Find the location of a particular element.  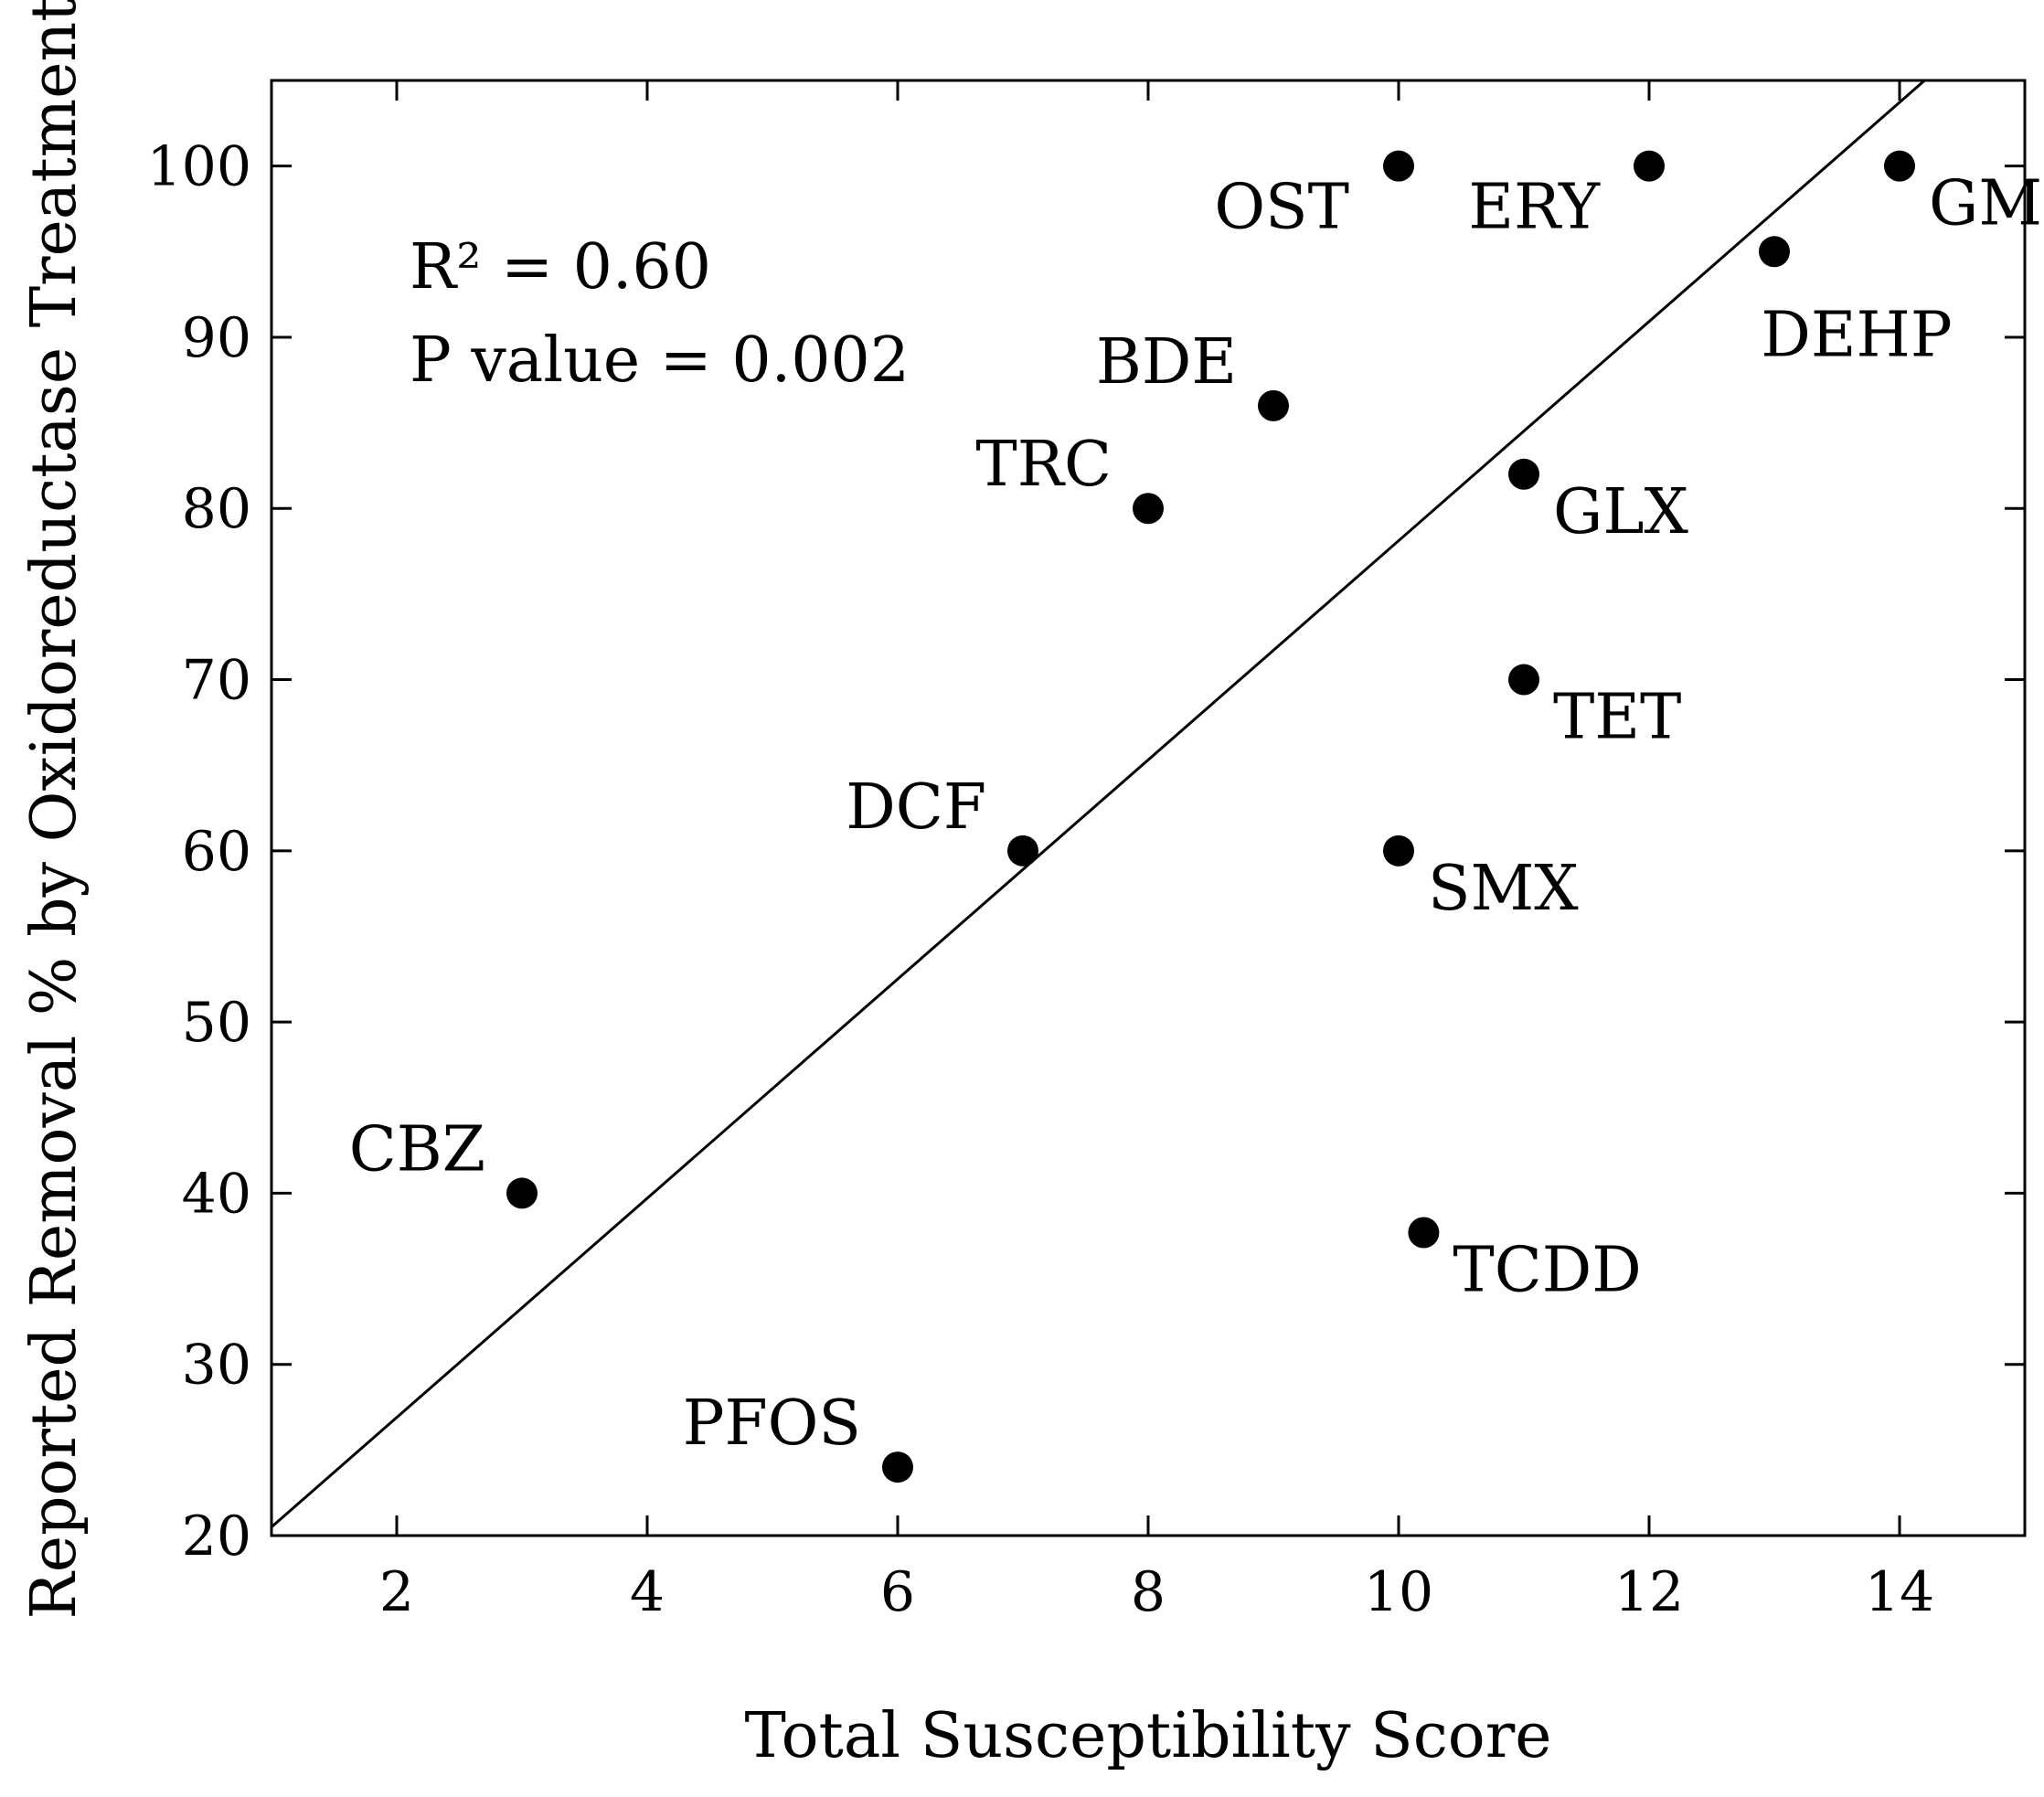

data-point-trc is located at coordinates (1148, 509).